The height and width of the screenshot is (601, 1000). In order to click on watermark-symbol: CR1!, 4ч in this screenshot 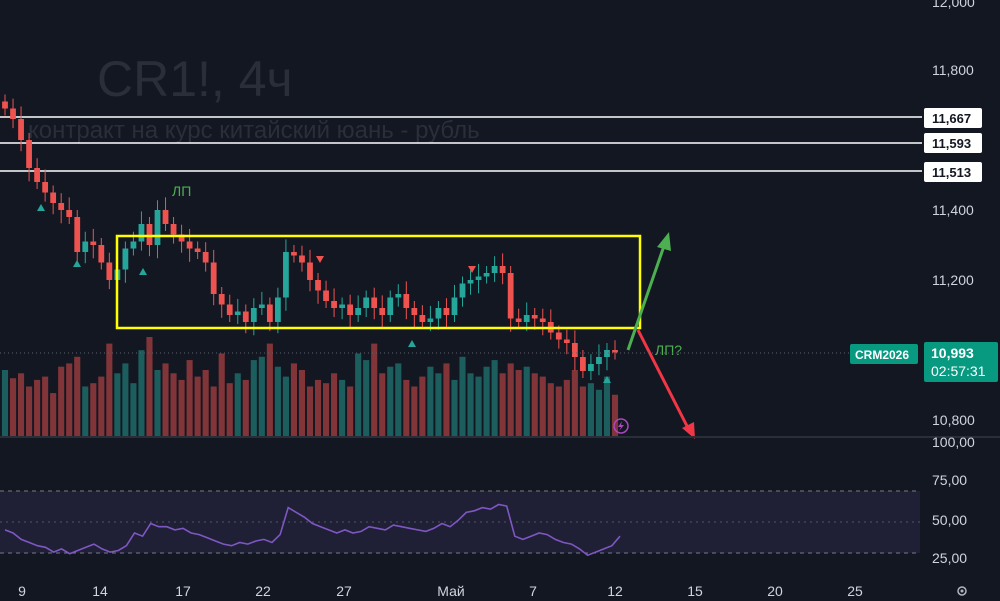, I will do `click(195, 79)`.